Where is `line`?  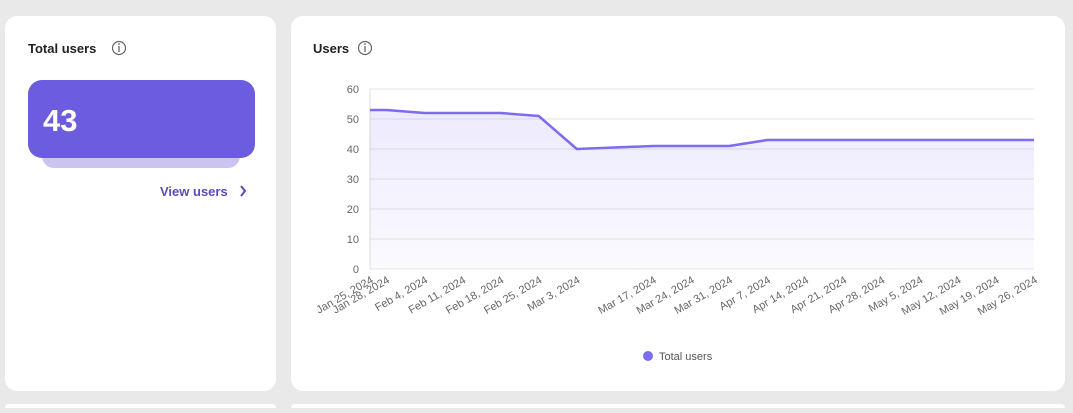 line is located at coordinates (702, 129).